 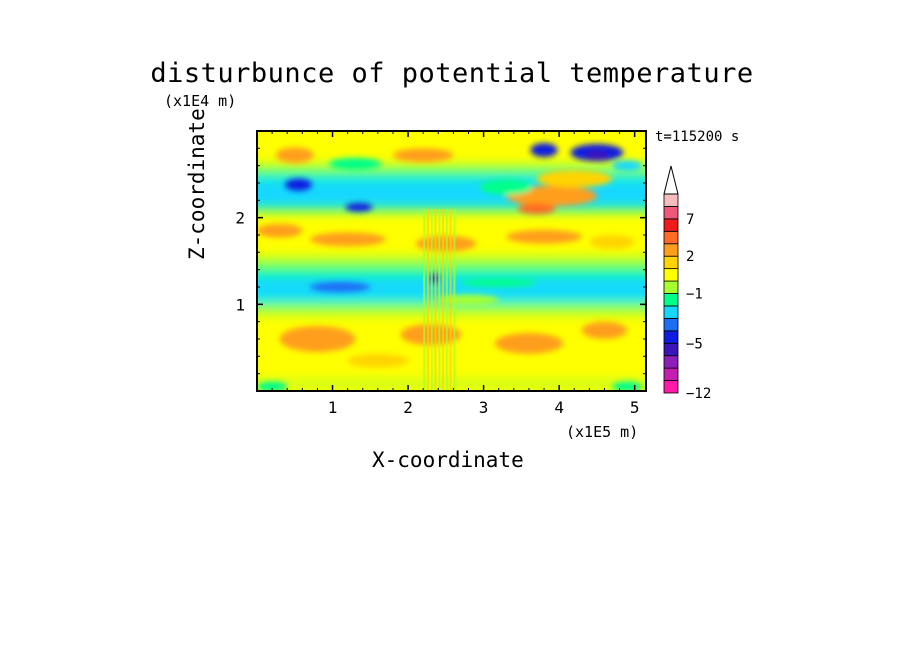 What do you see at coordinates (671, 180) in the screenshot?
I see `colorbar-extend-arrow` at bounding box center [671, 180].